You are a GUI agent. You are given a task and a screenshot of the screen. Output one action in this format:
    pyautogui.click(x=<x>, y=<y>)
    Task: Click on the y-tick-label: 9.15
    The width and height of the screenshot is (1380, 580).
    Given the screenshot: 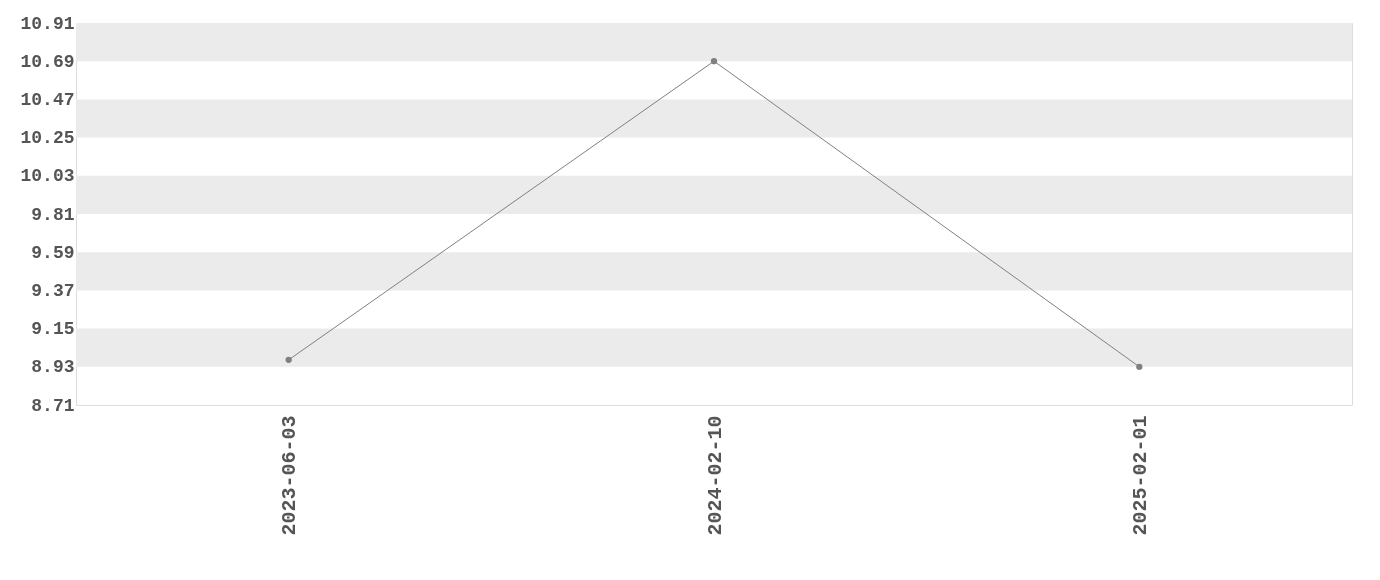 What is the action you would take?
    pyautogui.click(x=53, y=329)
    